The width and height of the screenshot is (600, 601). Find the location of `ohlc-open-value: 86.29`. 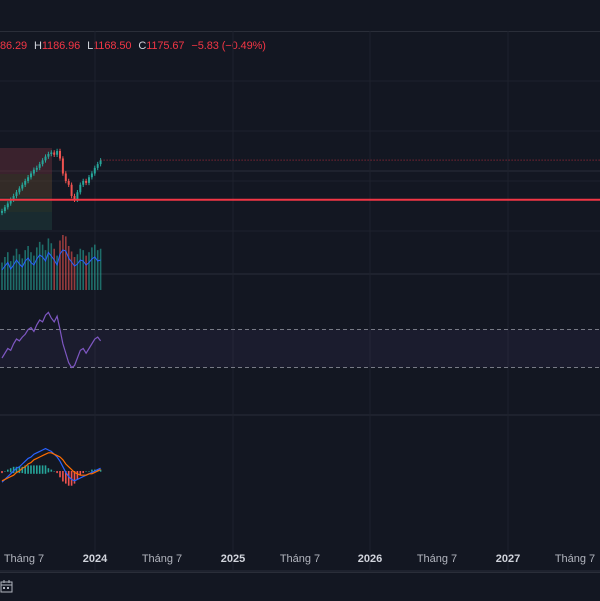

ohlc-open-value: 86.29 is located at coordinates (14, 46).